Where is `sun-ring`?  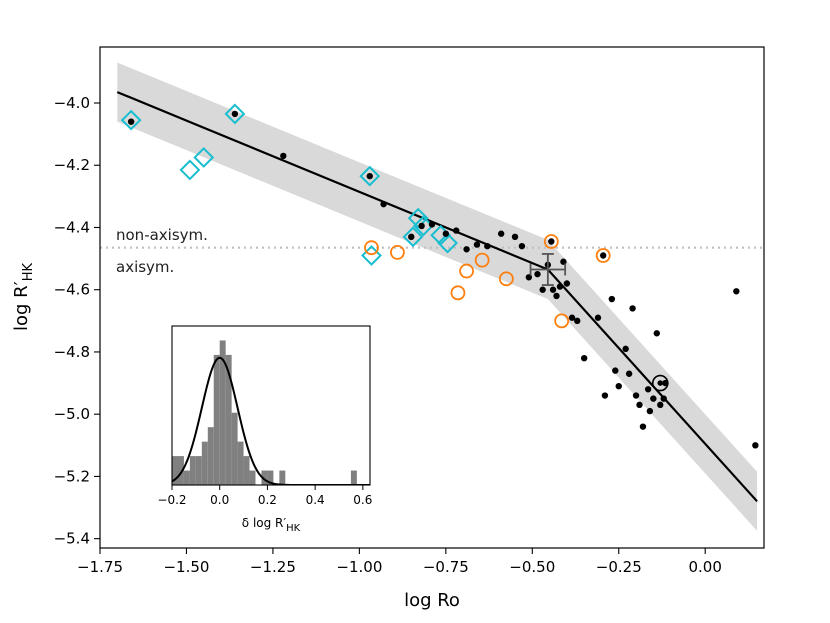 sun-ring is located at coordinates (660, 383).